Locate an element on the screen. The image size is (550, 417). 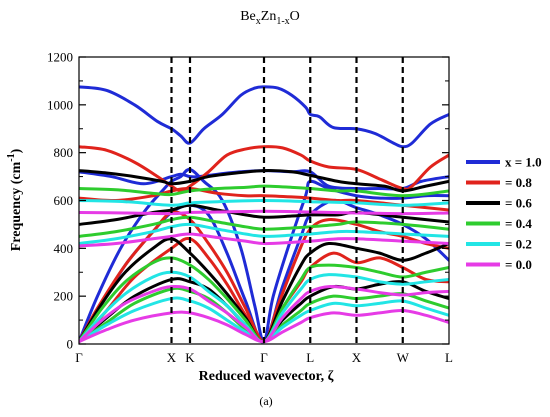
title-sub-x: x is located at coordinates (258, 21).